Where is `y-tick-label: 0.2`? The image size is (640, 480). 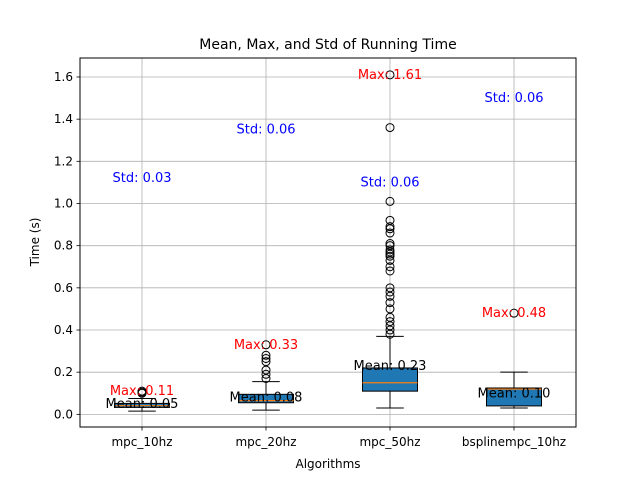
y-tick-label: 0.2 is located at coordinates (63, 372).